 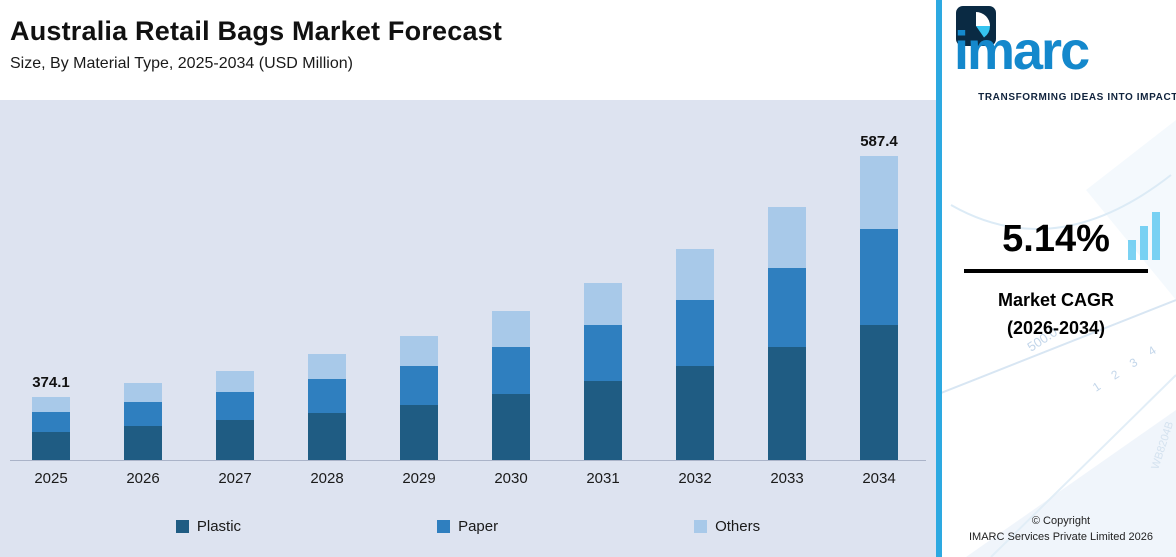 What do you see at coordinates (701, 526) in the screenshot?
I see `legend-marker-others` at bounding box center [701, 526].